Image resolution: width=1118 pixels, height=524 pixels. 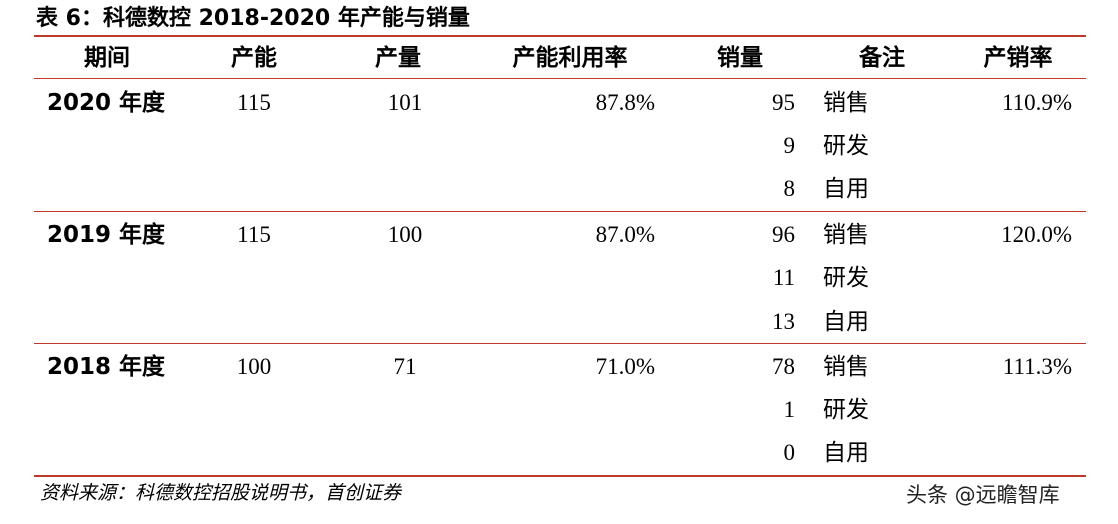 What do you see at coordinates (846, 278) in the screenshot?
I see `row-2019-note-2: 研发` at bounding box center [846, 278].